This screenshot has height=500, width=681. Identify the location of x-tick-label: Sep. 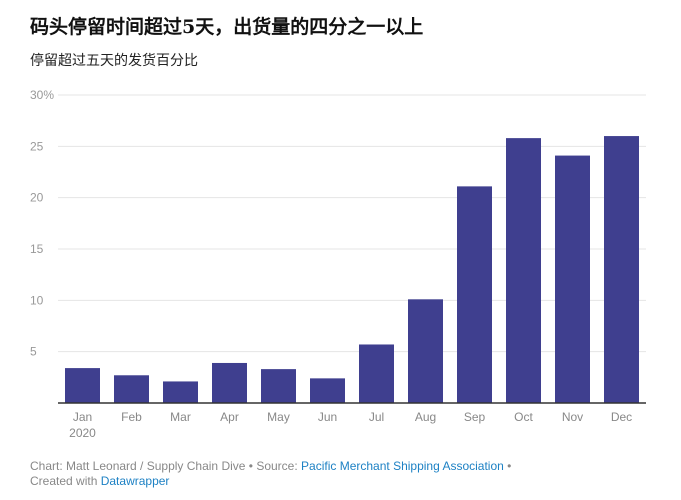
(475, 417).